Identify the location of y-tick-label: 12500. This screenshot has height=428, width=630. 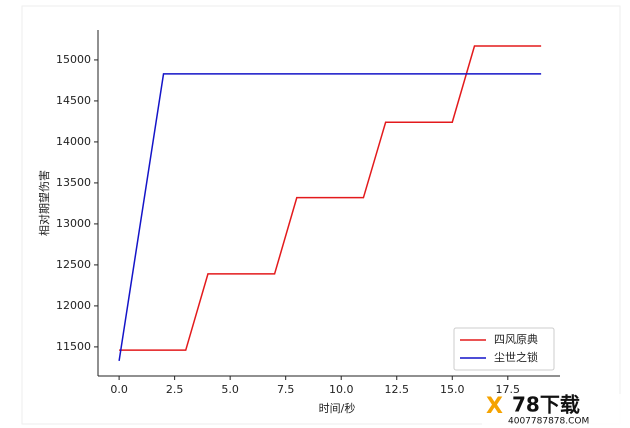
(73, 264).